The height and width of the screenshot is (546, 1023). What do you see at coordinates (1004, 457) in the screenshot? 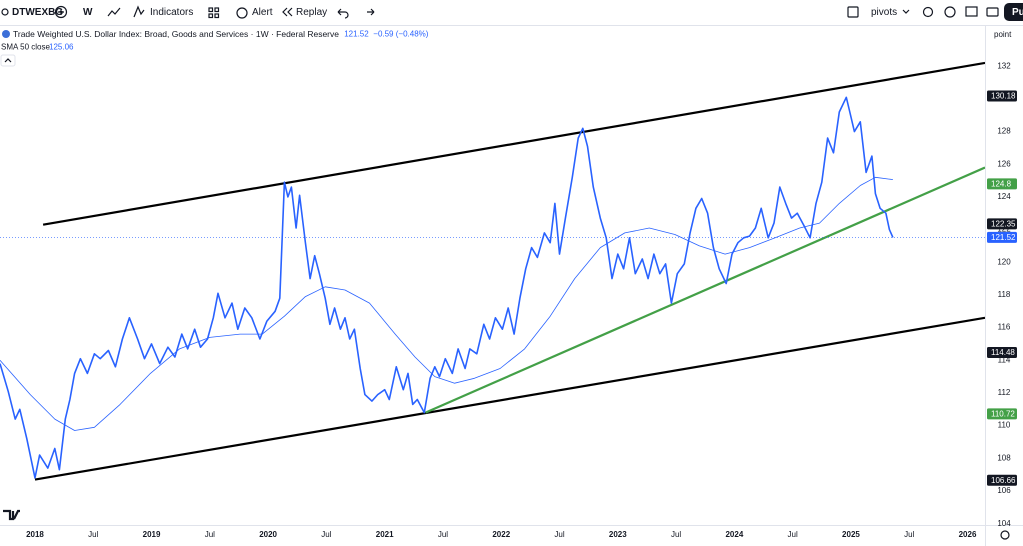
I see `y-tick-label: 108` at bounding box center [1004, 457].